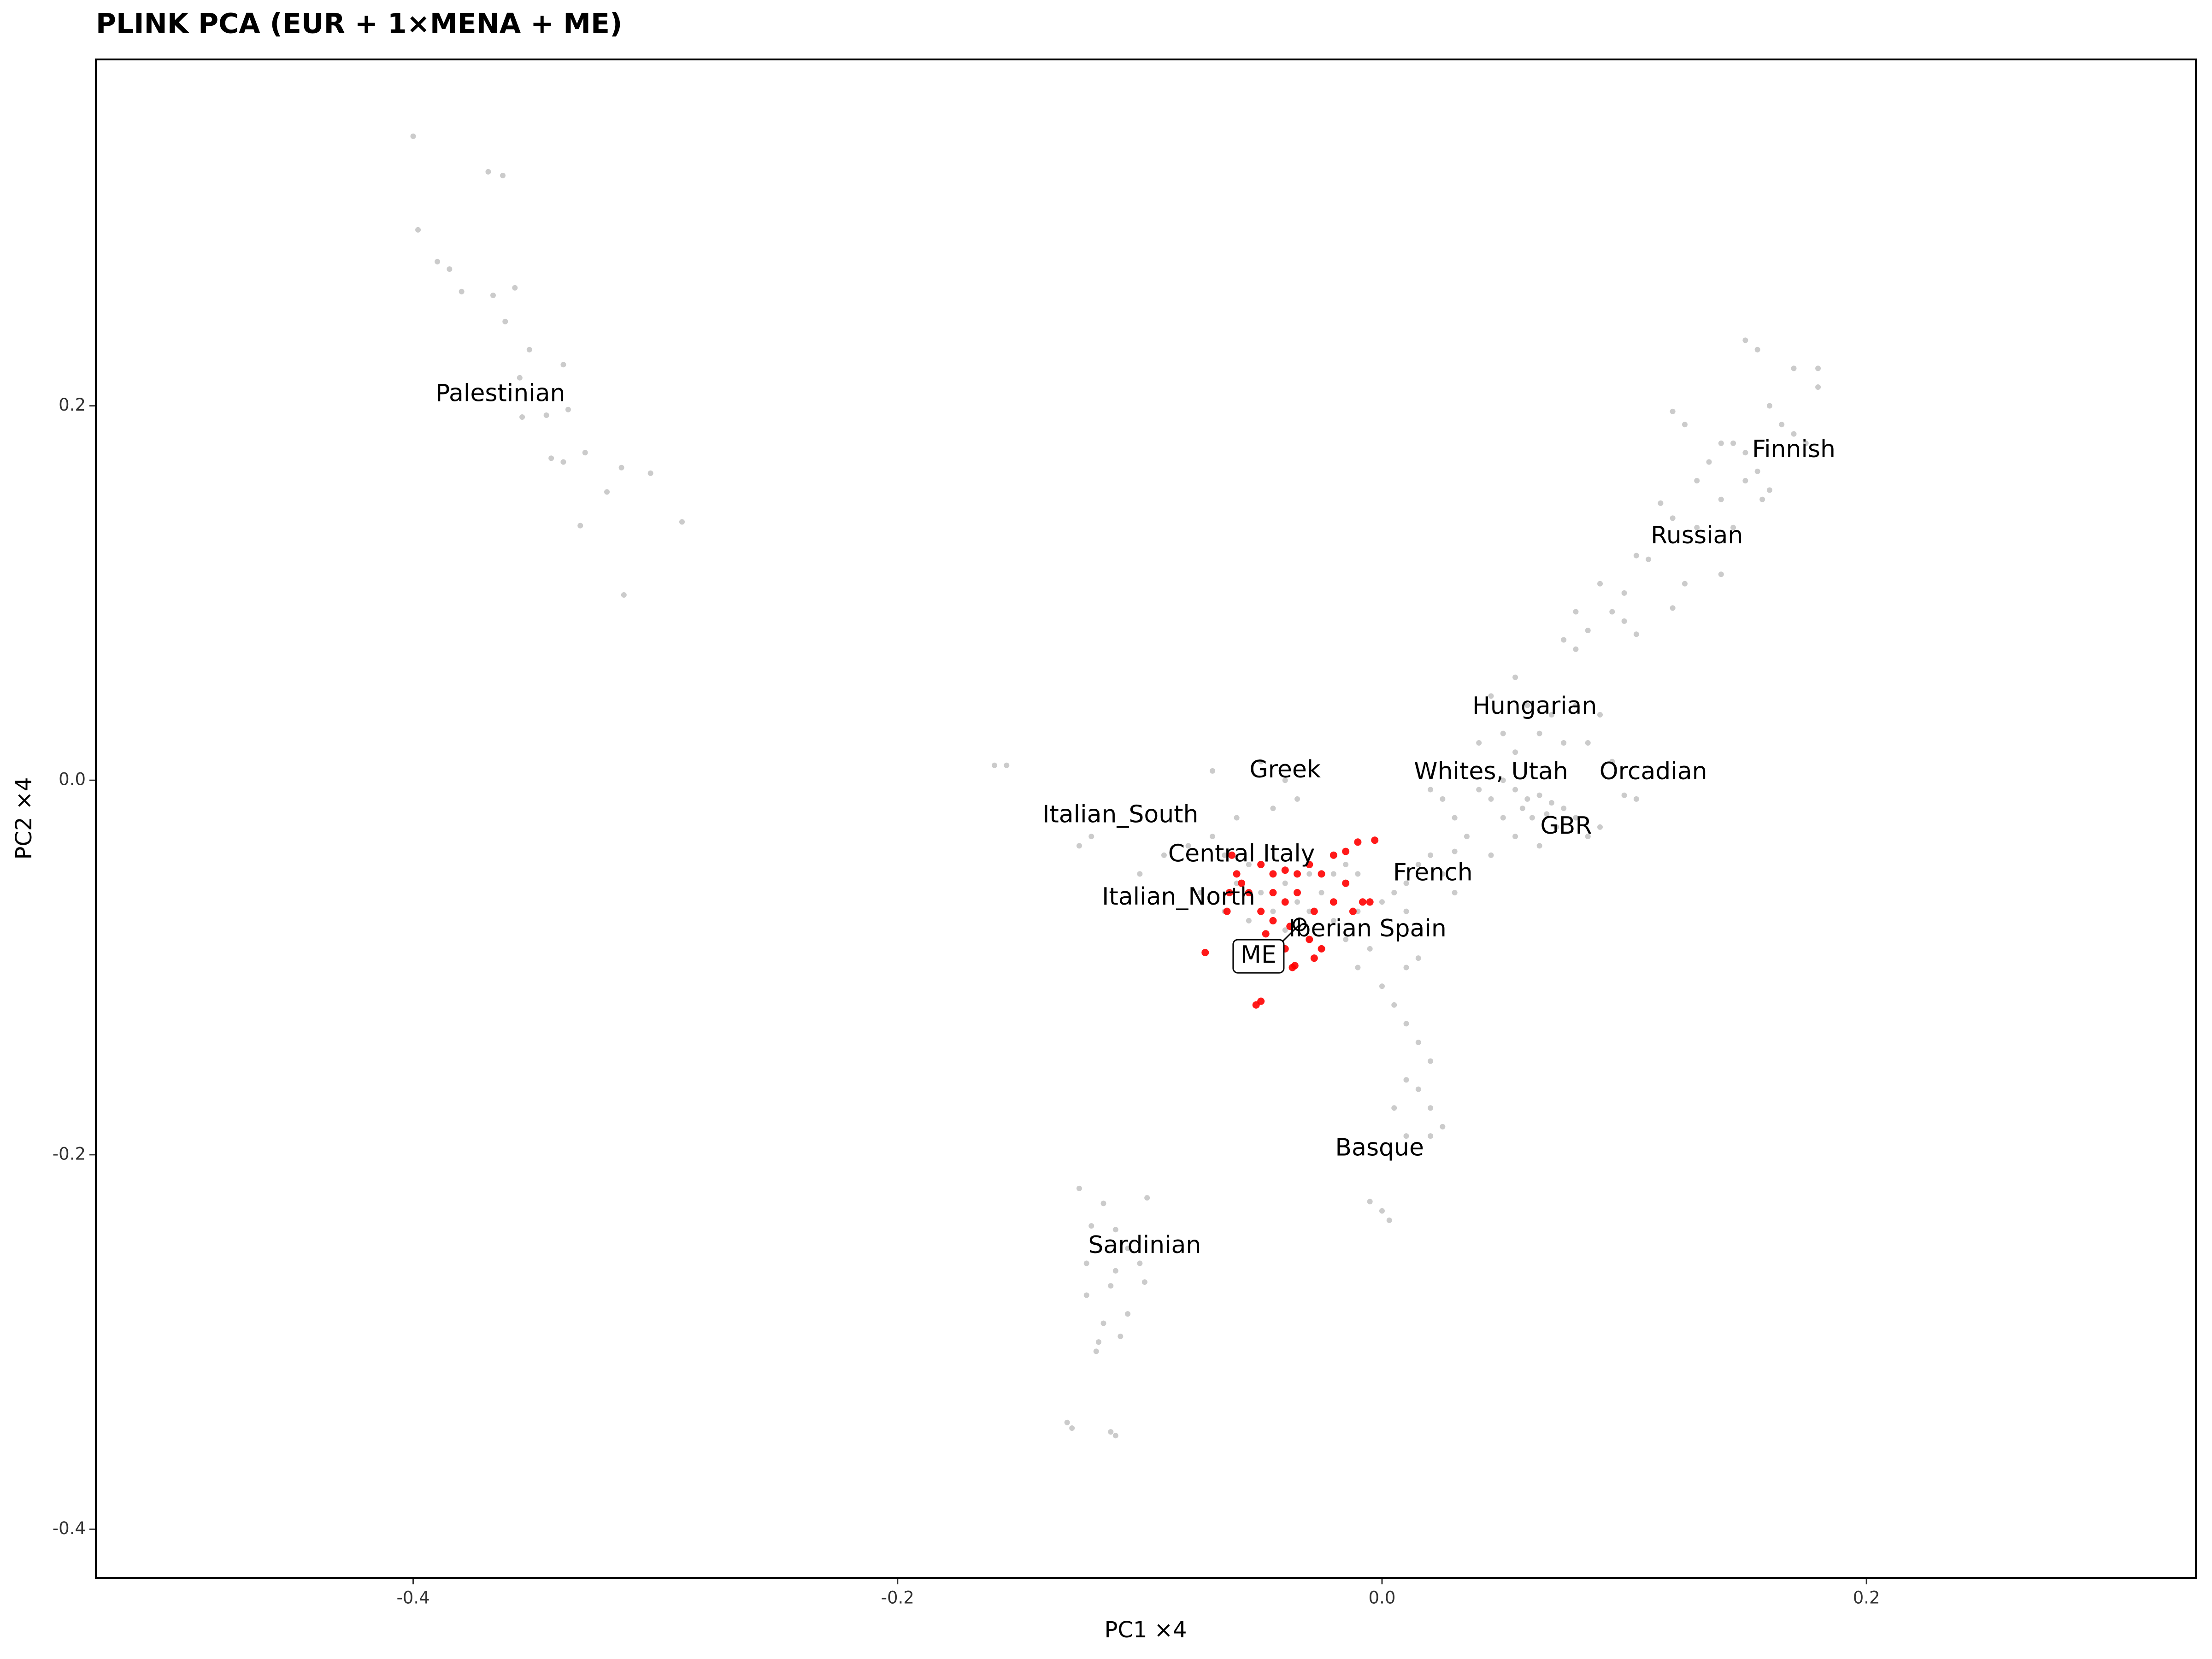 The image size is (2212, 1659). What do you see at coordinates (1566, 826) in the screenshot?
I see `population-label: GBR` at bounding box center [1566, 826].